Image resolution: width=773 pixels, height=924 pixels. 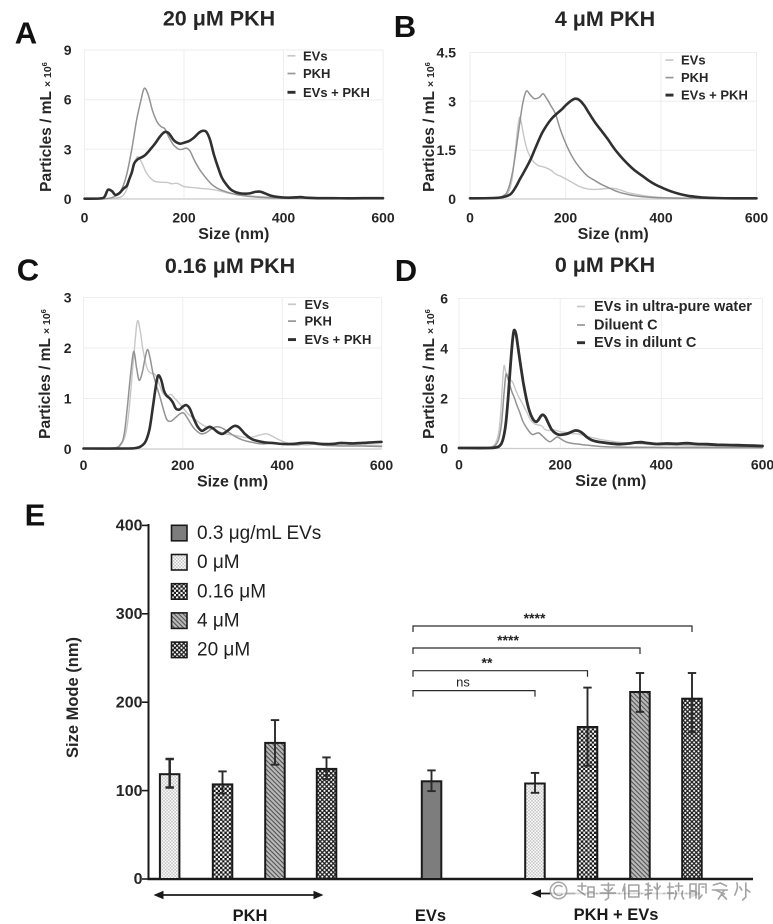 I want to click on svg-text: 300, so click(x=129, y=614).